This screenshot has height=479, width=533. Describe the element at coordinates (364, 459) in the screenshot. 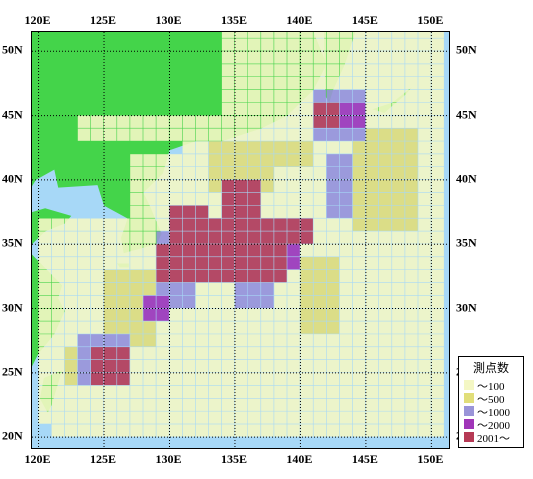

I see `lon-label-bottom-145E: 145E` at that location.